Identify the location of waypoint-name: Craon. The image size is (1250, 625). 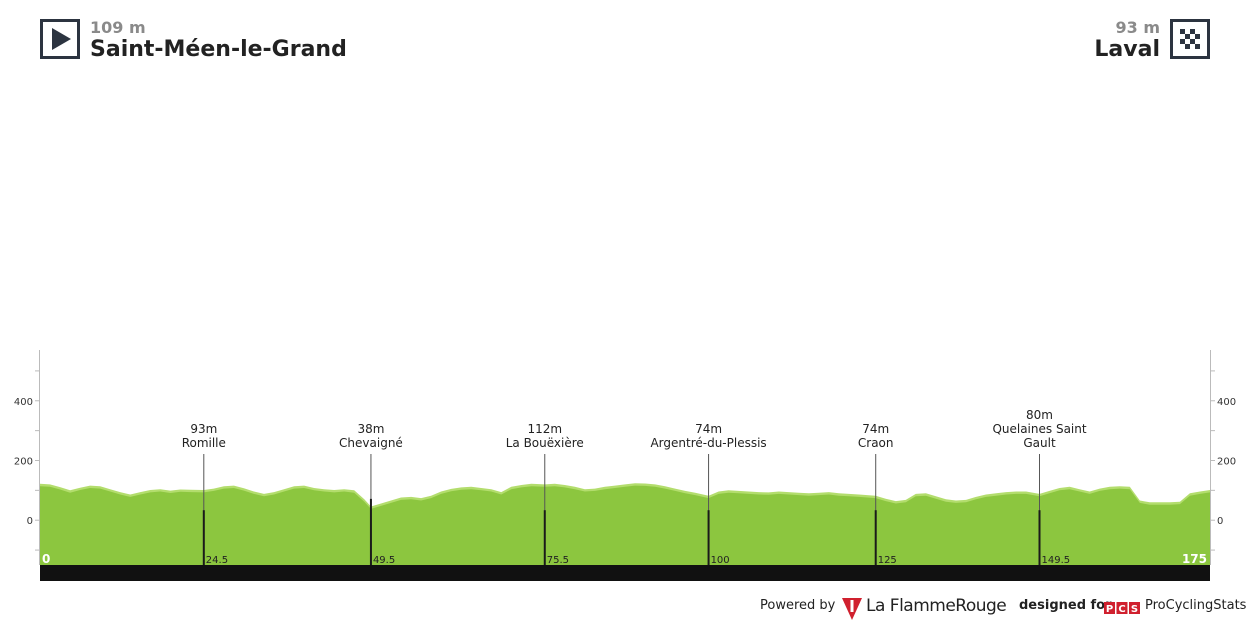
(876, 443).